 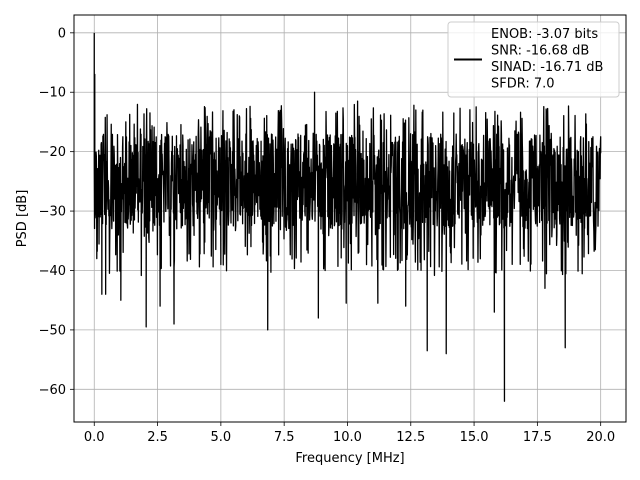 I want to click on x-tick-label: 7.5, so click(x=284, y=437).